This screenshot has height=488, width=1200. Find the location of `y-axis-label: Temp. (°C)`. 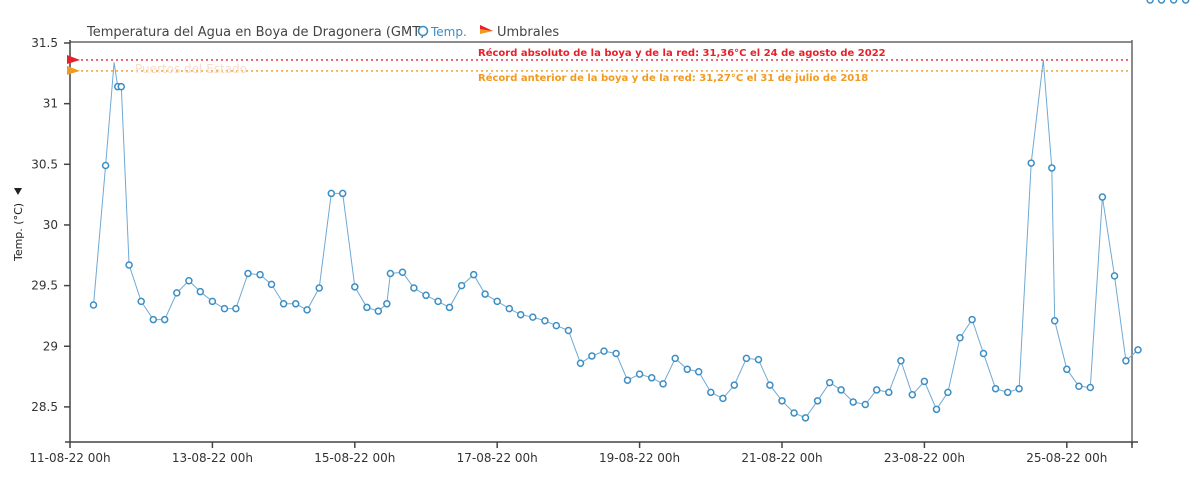

y-axis-label: Temp. (°C) is located at coordinates (18, 225).